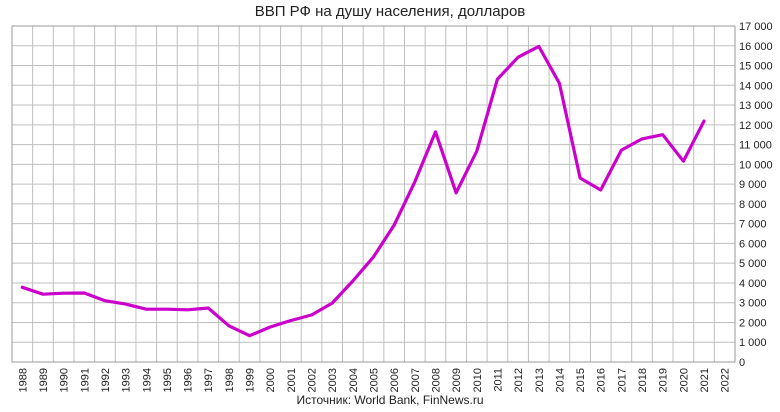 This screenshot has width=780, height=412. Describe the element at coordinates (395, 380) in the screenshot. I see `x-tick-label: 2006` at that location.